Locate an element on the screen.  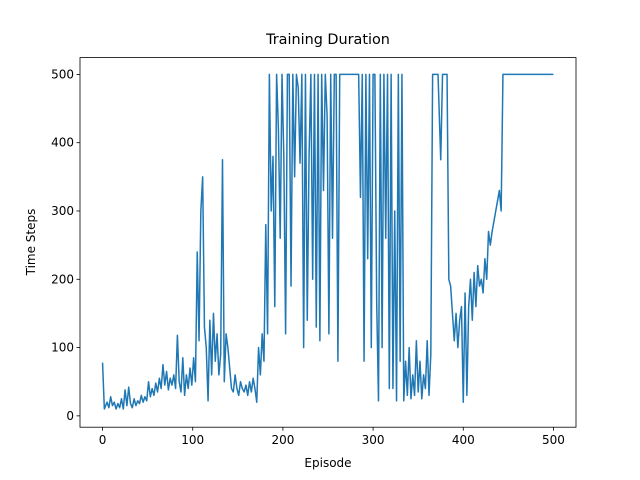
chart-title: Training Duration is located at coordinates (327, 40).